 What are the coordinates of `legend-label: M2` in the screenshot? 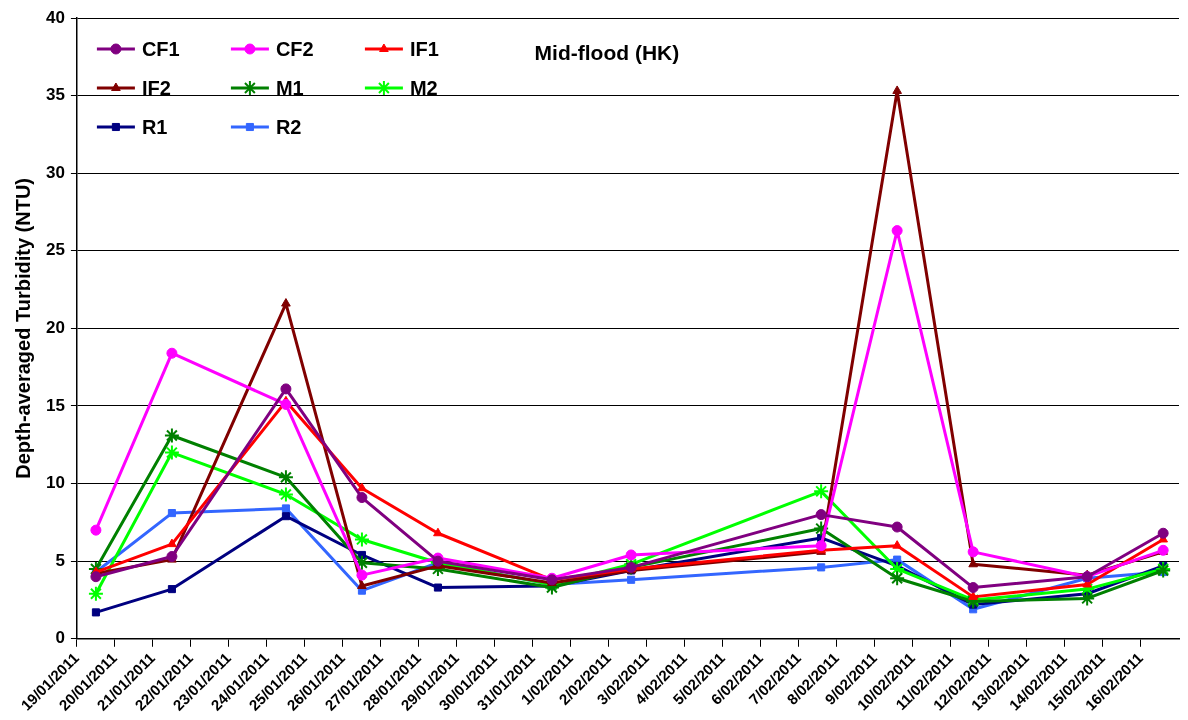 It's located at (423, 87).